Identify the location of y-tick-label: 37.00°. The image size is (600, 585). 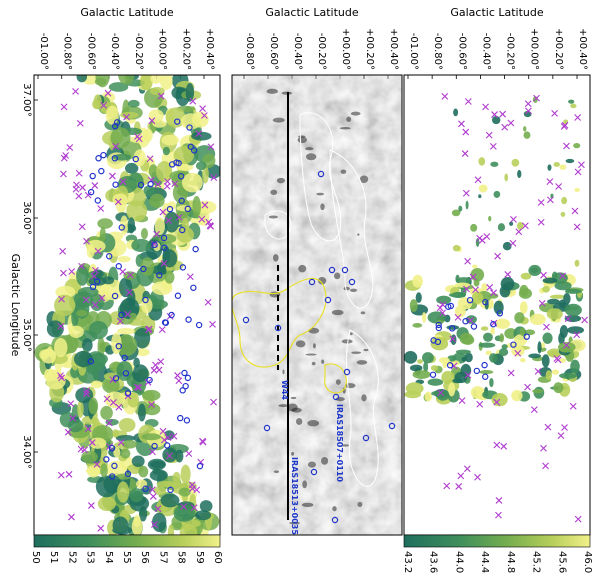
(26, 100).